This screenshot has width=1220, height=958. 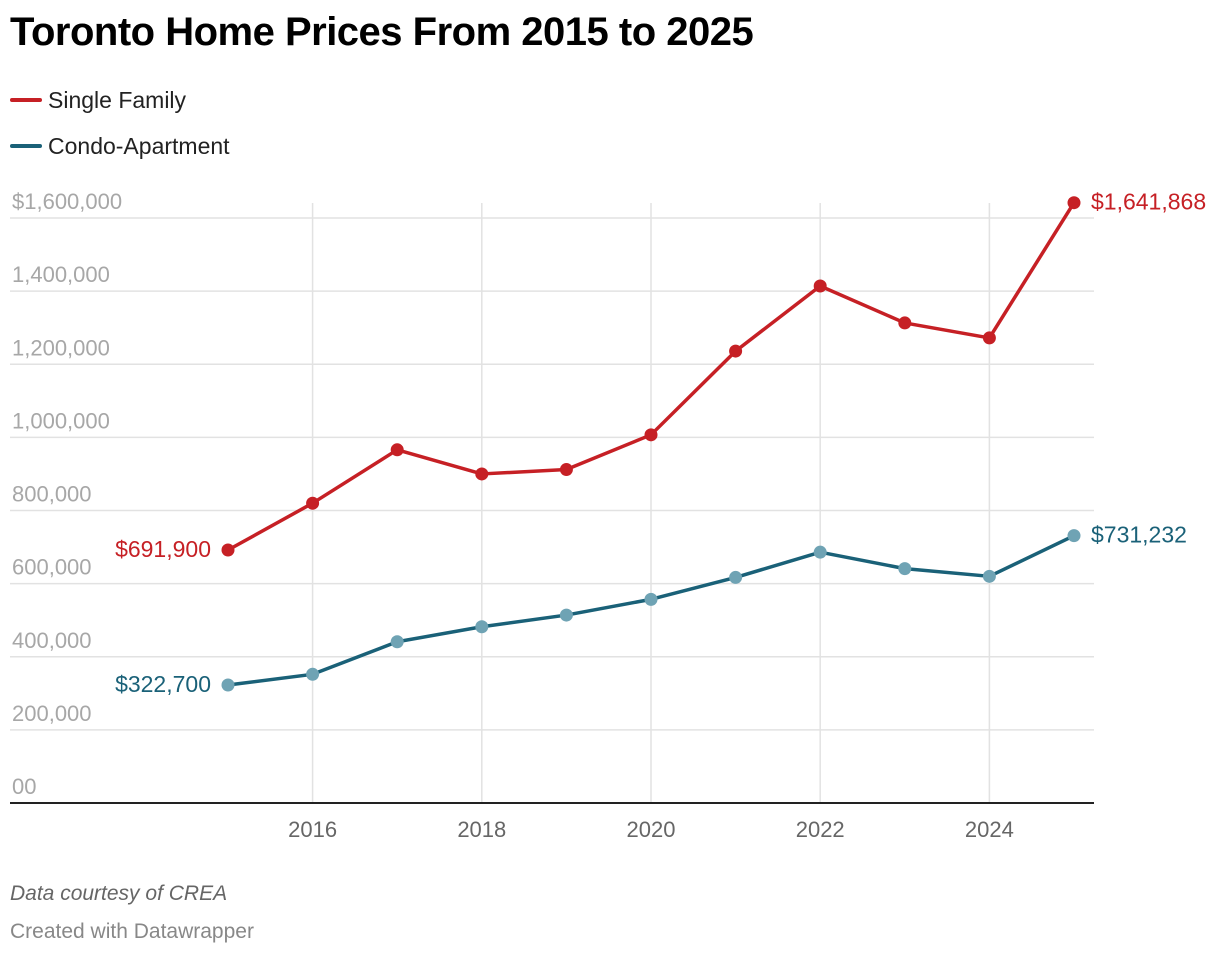 I want to click on y-tick-label: 200,000, so click(x=52, y=713).